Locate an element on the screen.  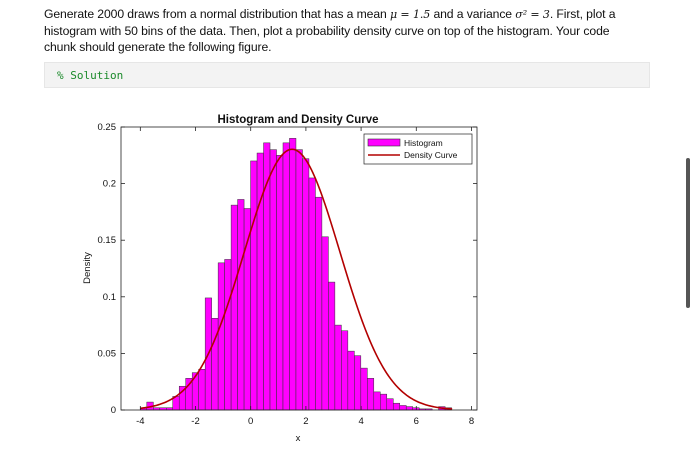
code-comment: % Solution is located at coordinates (90, 75).